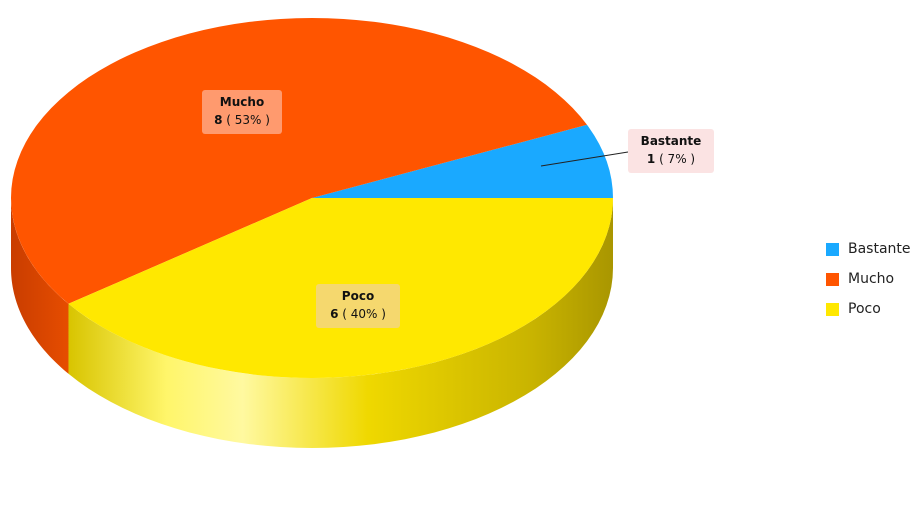 This screenshot has width=916, height=519. Describe the element at coordinates (584, 159) in the screenshot. I see `leader-line` at that location.